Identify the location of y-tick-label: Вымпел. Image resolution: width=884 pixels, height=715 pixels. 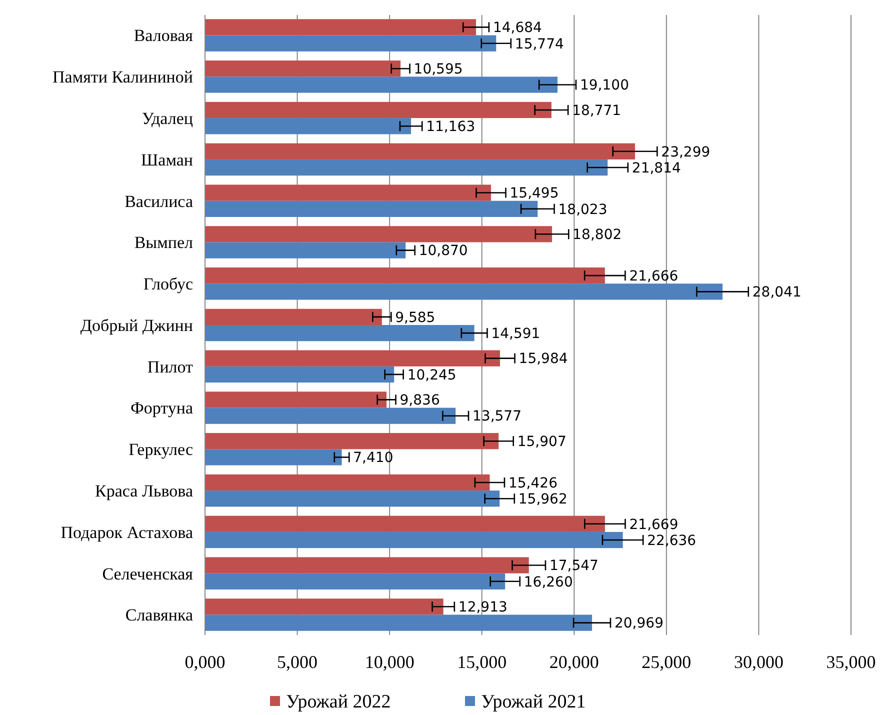
(164, 242).